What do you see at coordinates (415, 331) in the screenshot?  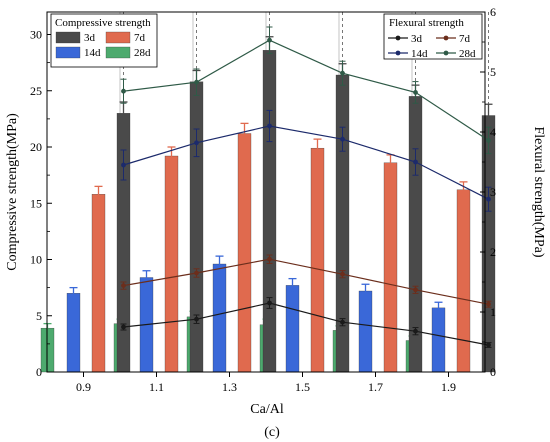 I see `point-3d-1.7` at bounding box center [415, 331].